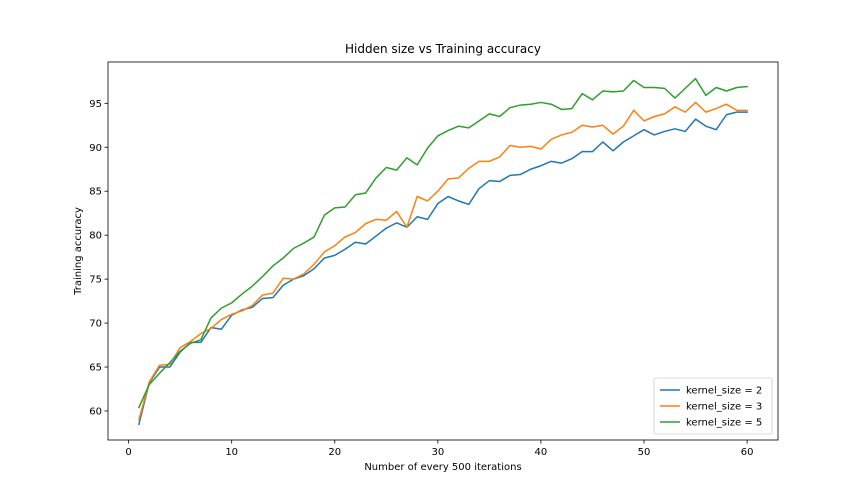 Image resolution: width=864 pixels, height=504 pixels. What do you see at coordinates (443, 49) in the screenshot?
I see `chart-title: Hidden size vs Training accuracy` at bounding box center [443, 49].